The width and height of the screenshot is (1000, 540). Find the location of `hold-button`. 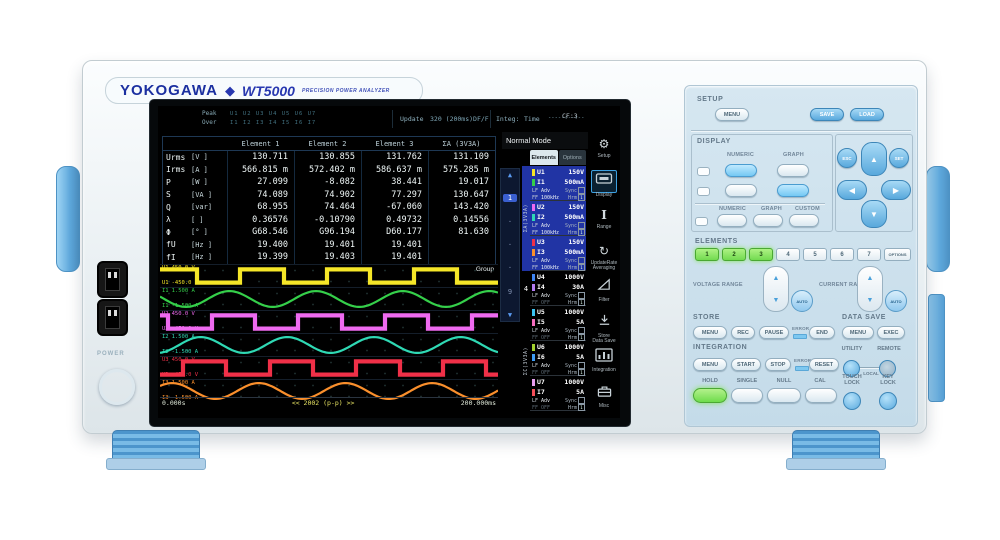

hold-button is located at coordinates (710, 395).